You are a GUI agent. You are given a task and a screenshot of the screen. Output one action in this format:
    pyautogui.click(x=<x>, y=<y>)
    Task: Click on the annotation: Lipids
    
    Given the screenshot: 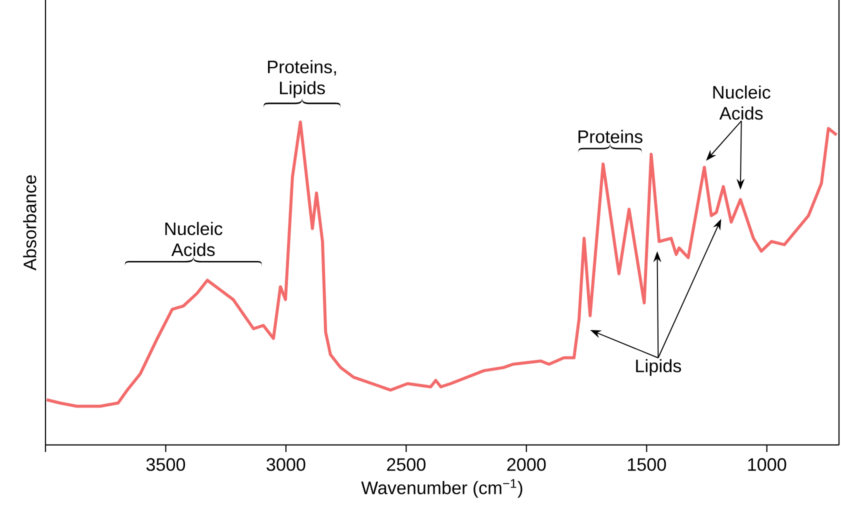 What is the action you would take?
    pyautogui.click(x=659, y=367)
    